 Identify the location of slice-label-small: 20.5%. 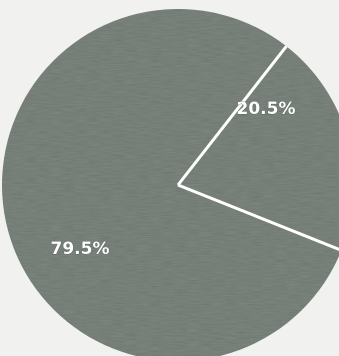
(266, 109).